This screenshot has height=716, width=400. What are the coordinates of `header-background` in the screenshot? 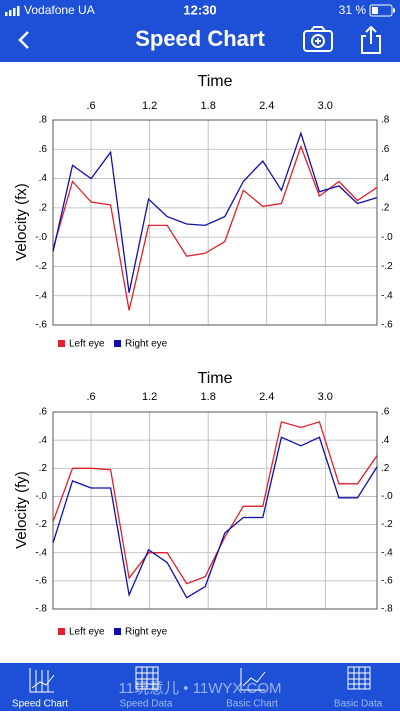 It's located at (200, 31).